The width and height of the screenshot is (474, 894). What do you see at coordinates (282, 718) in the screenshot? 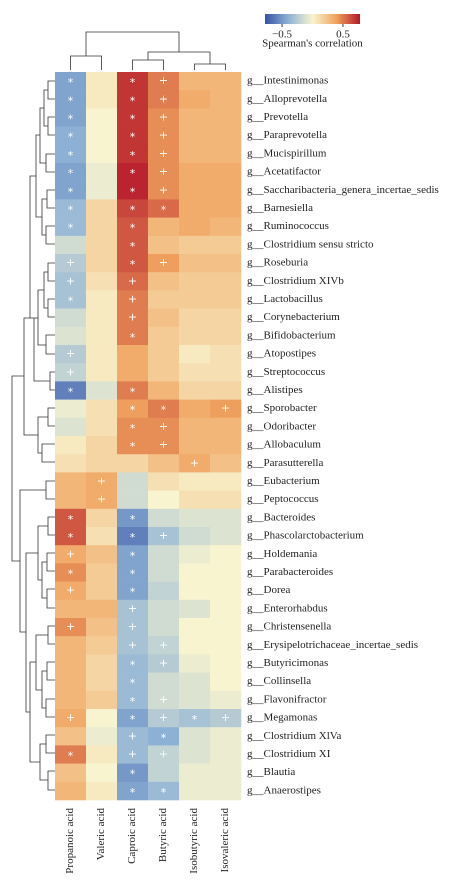
I see `row-label: g__Megamonas` at bounding box center [282, 718].